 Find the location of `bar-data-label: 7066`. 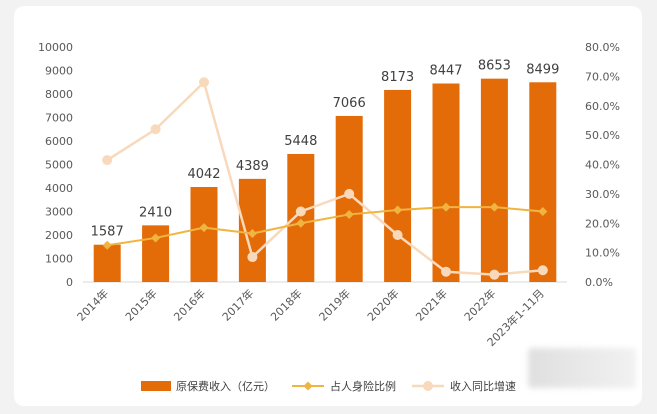

bar-data-label: 7066 is located at coordinates (349, 103).